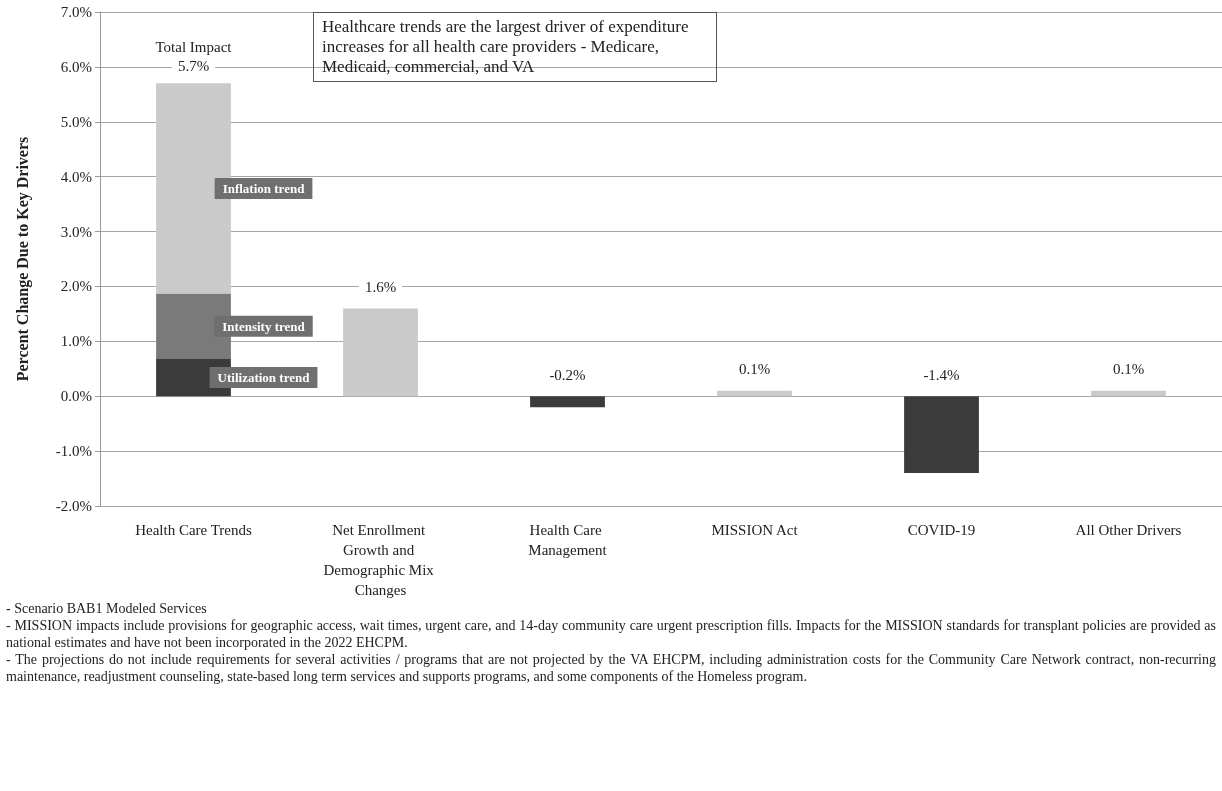  I want to click on y-tick-label: 7.0%, so click(76, 12).